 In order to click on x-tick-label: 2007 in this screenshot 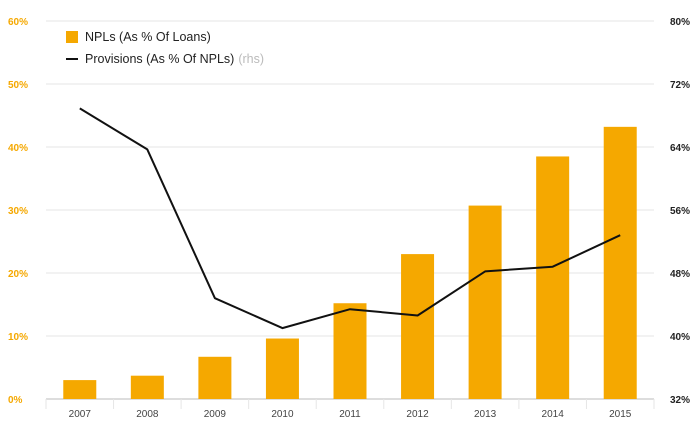, I will do `click(80, 414)`.